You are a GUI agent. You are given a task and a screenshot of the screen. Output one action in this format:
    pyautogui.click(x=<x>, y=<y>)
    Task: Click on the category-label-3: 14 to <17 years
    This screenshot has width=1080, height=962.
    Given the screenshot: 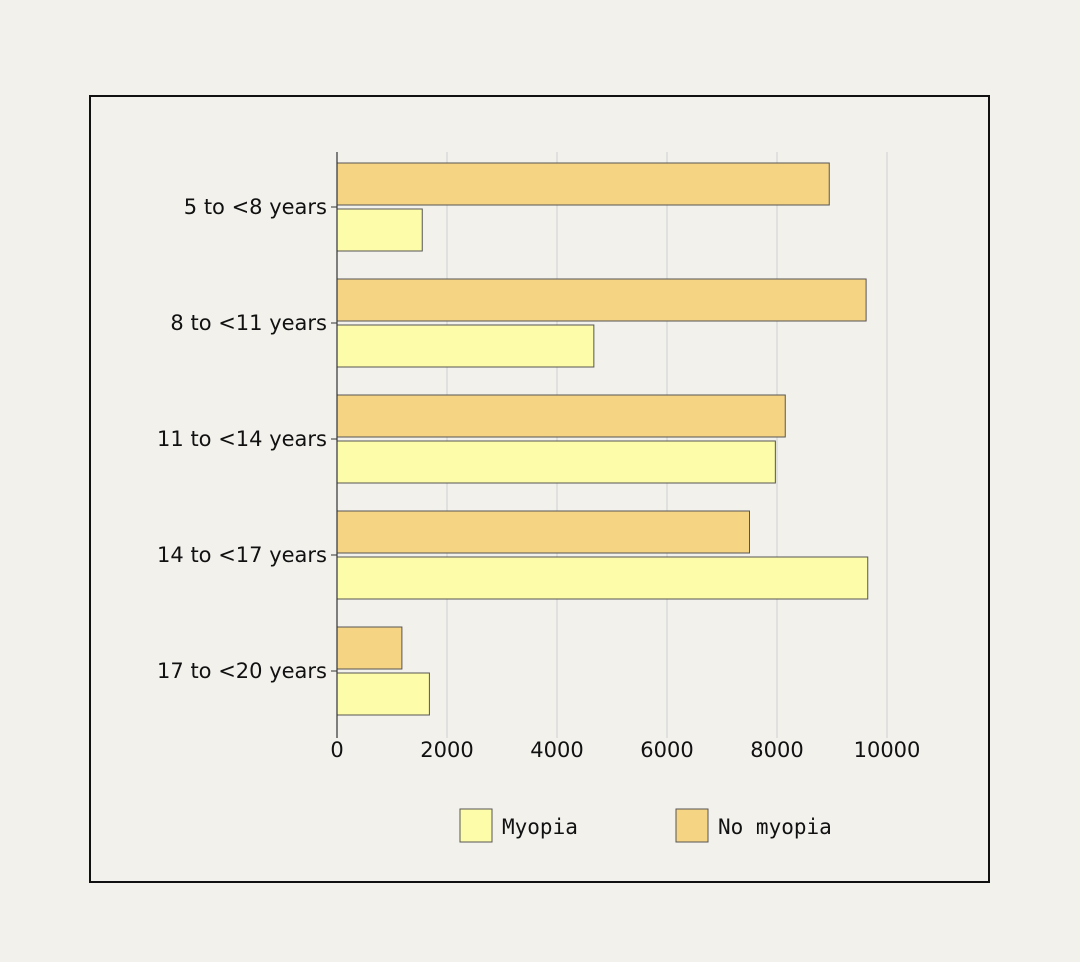 What is the action you would take?
    pyautogui.click(x=242, y=555)
    